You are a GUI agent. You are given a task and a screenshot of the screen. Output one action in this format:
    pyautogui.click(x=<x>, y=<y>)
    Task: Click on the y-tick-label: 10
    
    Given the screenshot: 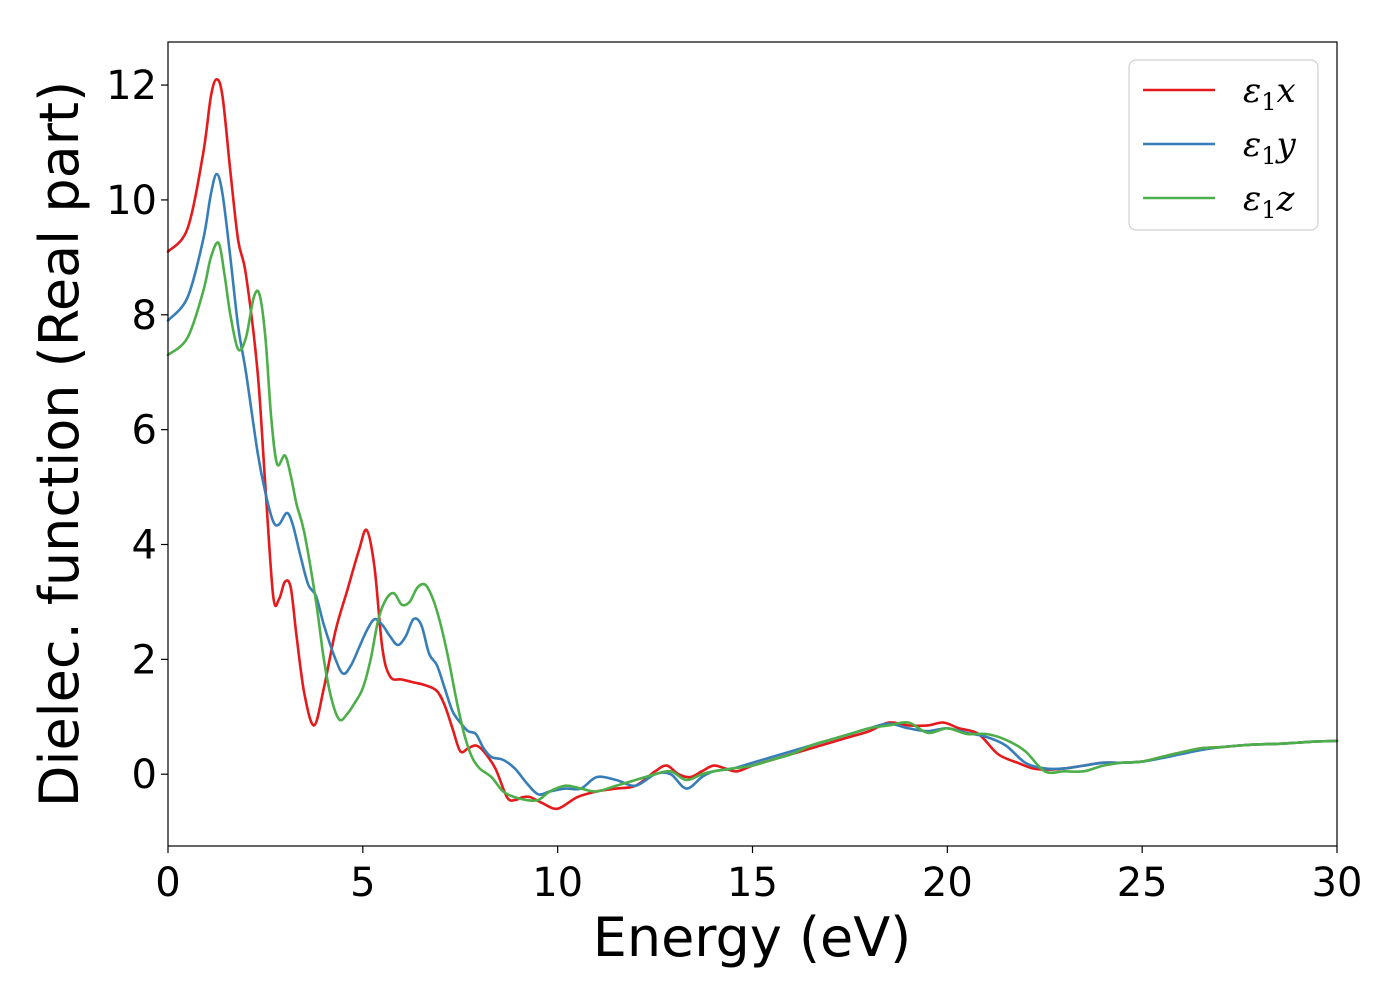 What is the action you would take?
    pyautogui.click(x=131, y=201)
    